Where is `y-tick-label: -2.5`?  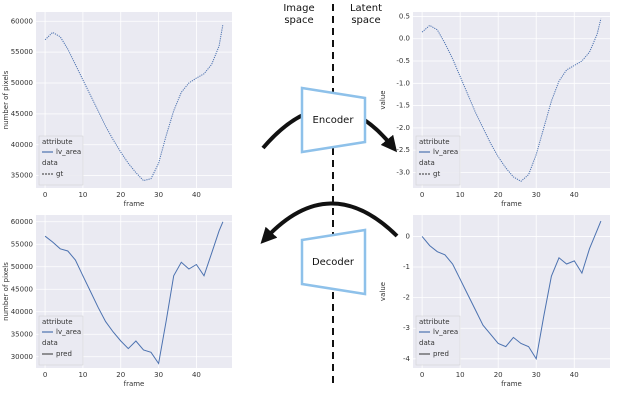 y-tick-label: -2.5 is located at coordinates (403, 150).